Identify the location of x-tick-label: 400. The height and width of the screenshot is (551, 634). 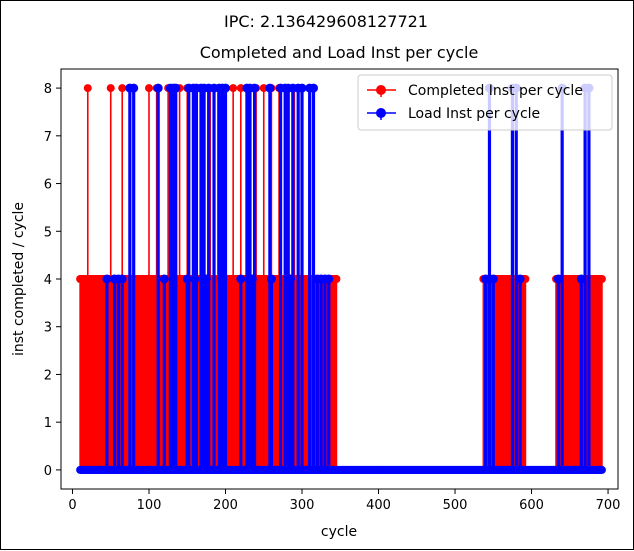
(378, 505).